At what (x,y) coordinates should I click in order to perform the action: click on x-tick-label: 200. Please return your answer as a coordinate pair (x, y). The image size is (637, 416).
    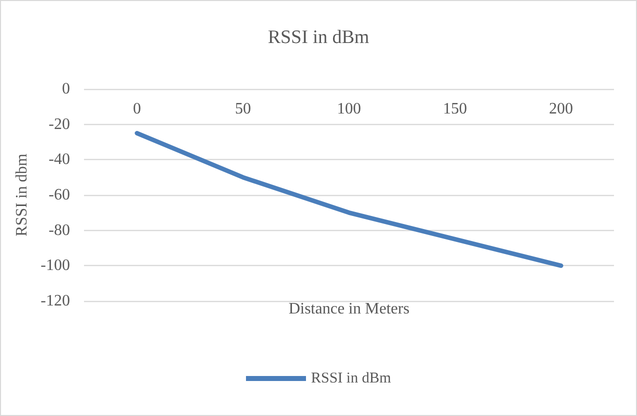
    Looking at the image, I should click on (561, 109).